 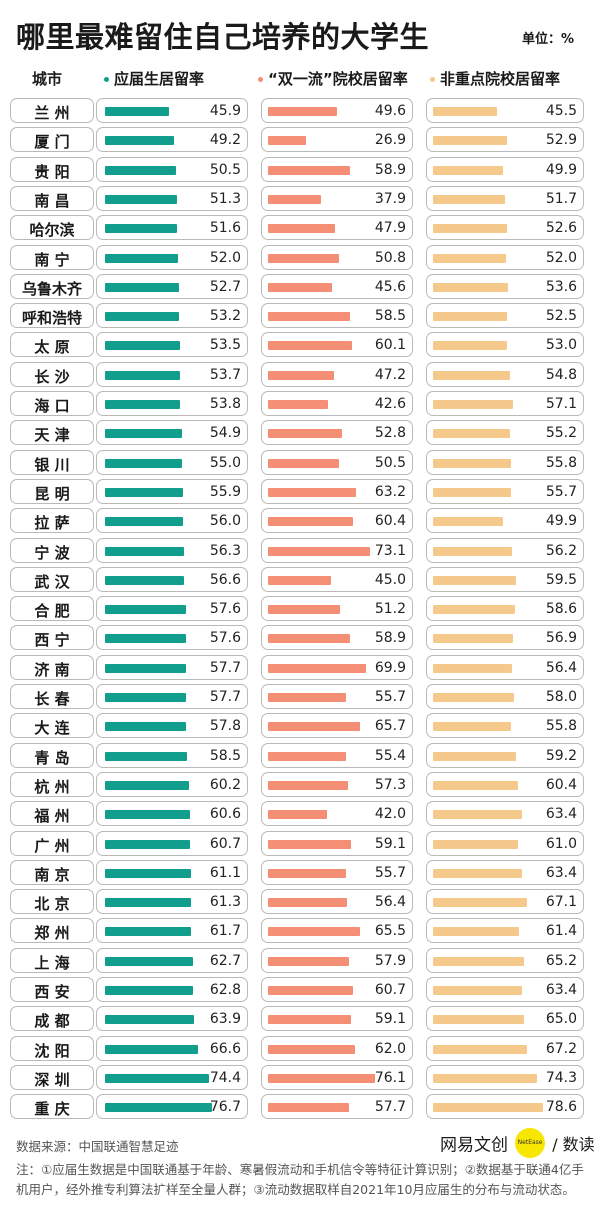 I want to click on double-first-class-rate-cell: 52.8, so click(x=337, y=433).